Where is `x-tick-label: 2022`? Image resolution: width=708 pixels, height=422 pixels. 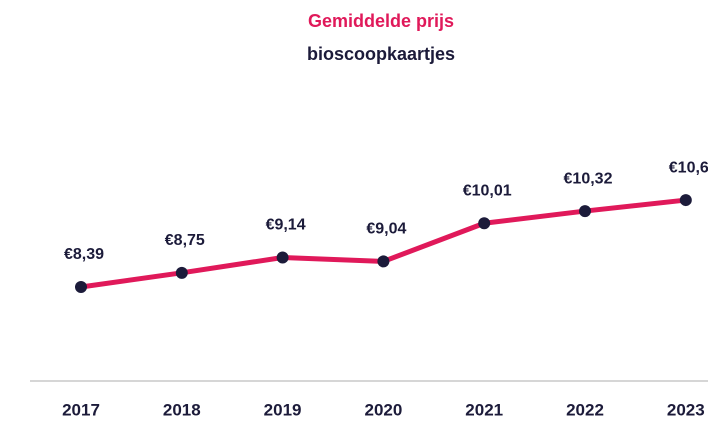 x-tick-label: 2022 is located at coordinates (585, 409).